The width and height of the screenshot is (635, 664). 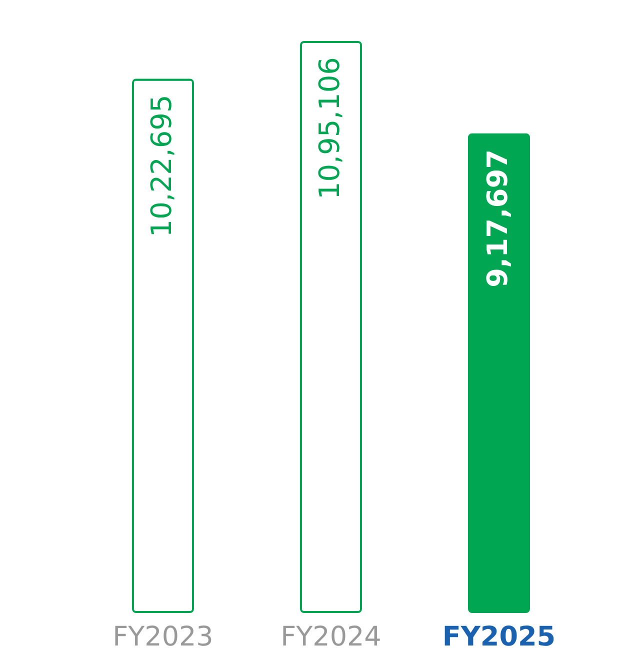 What do you see at coordinates (331, 637) in the screenshot?
I see `x-tick-label: FY2024` at bounding box center [331, 637].